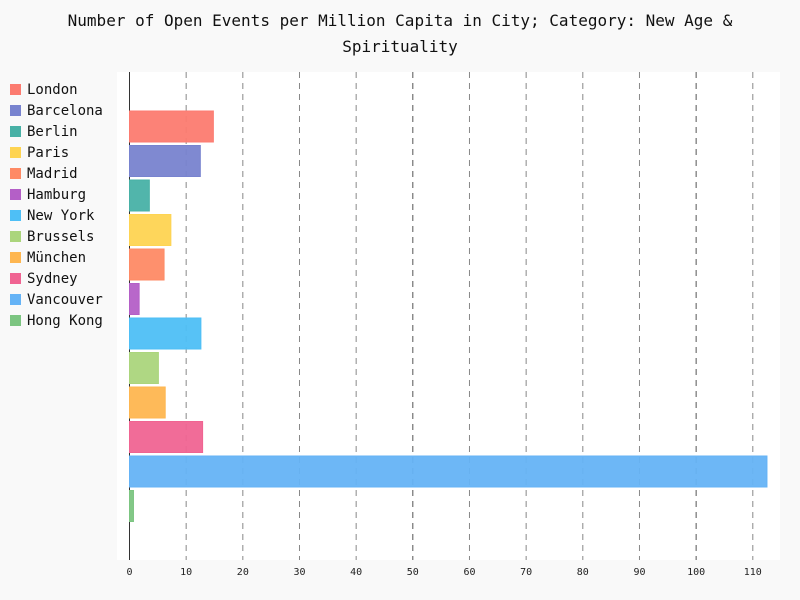 The width and height of the screenshot is (800, 600). What do you see at coordinates (150, 230) in the screenshot?
I see `bar-paris` at bounding box center [150, 230].